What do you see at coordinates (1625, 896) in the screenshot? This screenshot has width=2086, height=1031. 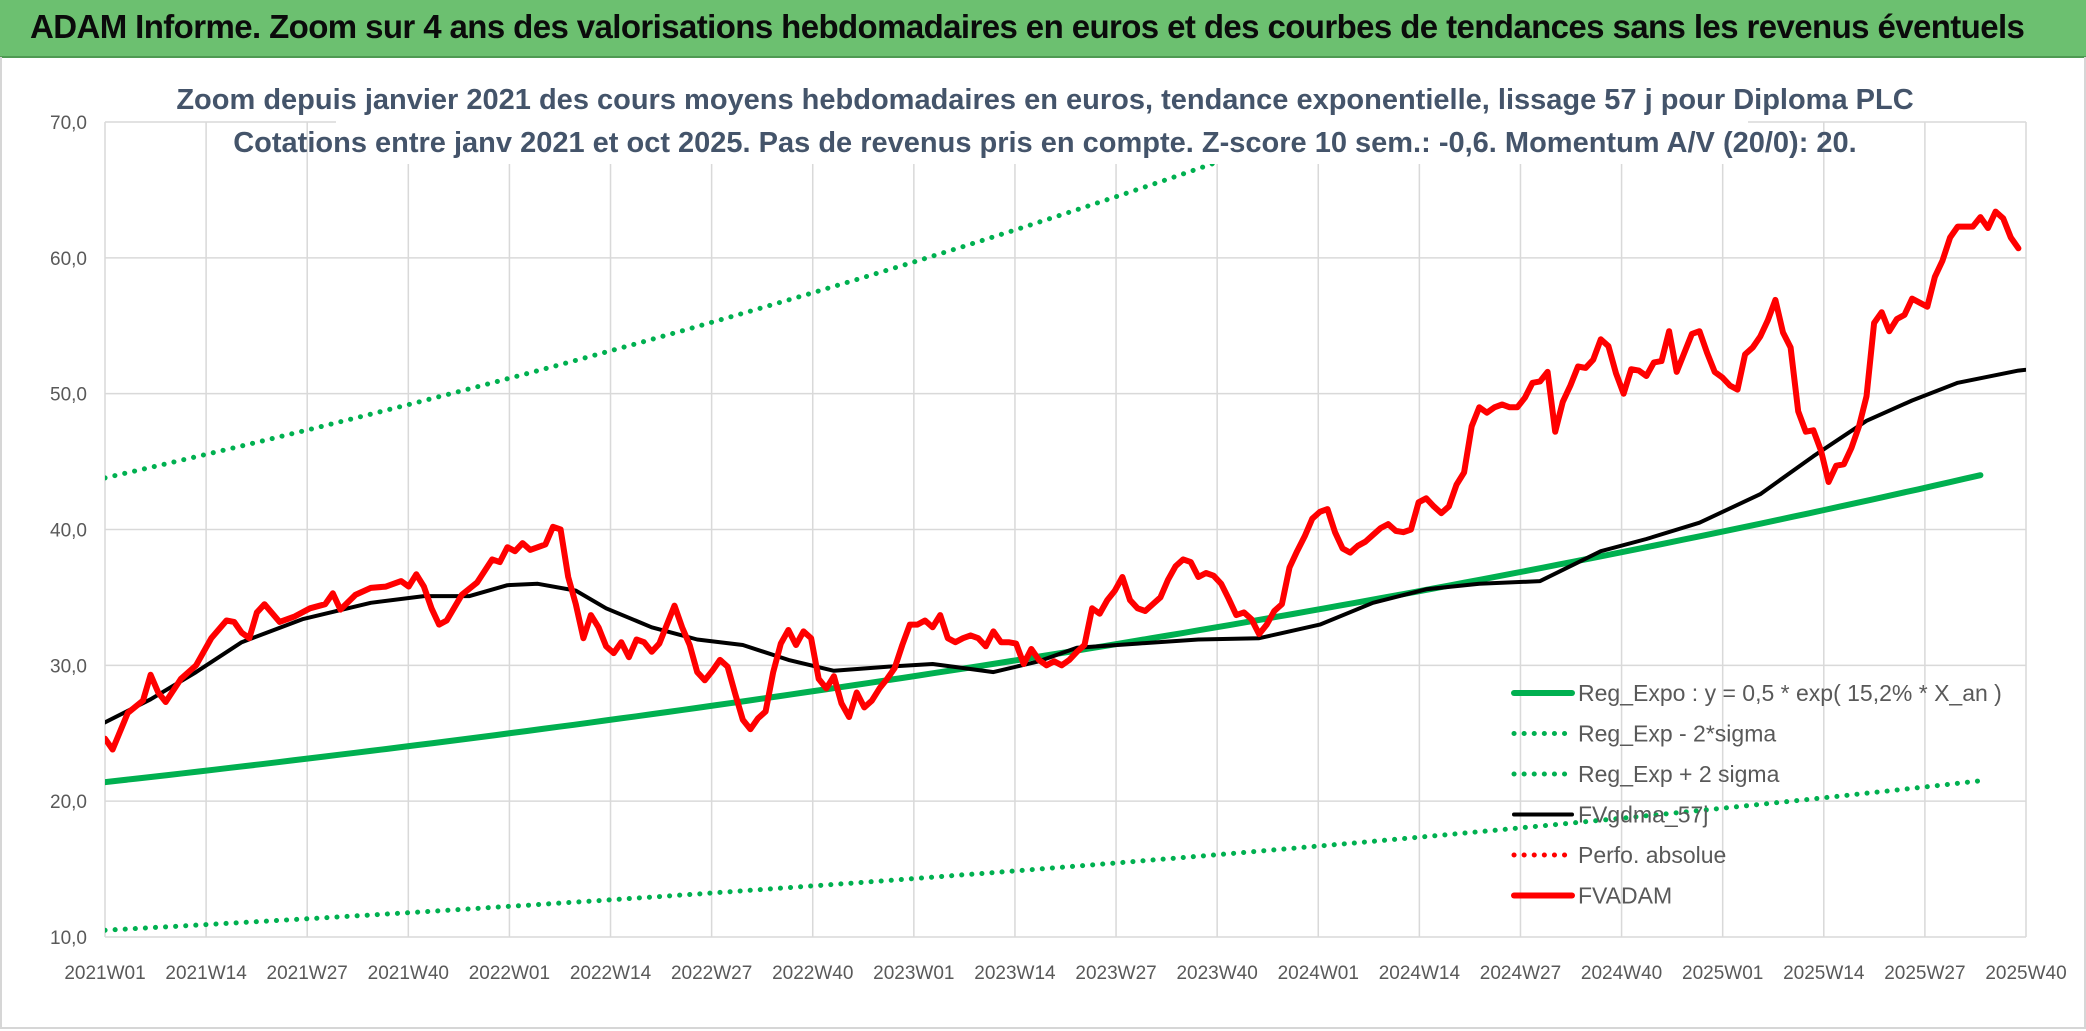 I see `legend-label: FVADAM` at bounding box center [1625, 896].